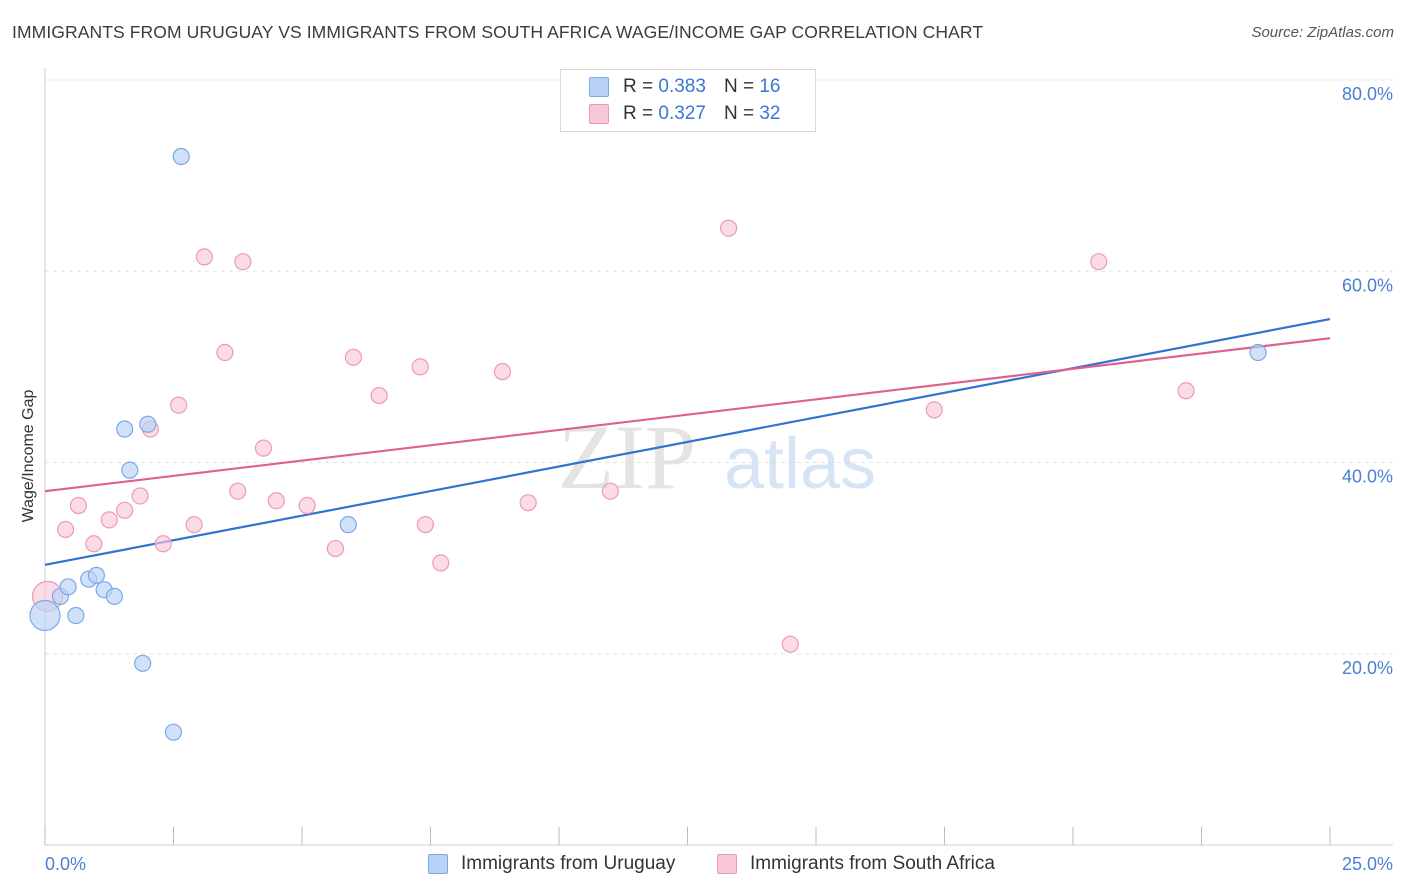 This screenshot has width=1406, height=892. What do you see at coordinates (65, 864) in the screenshot?
I see `x-tick-label: 0.0%` at bounding box center [65, 864].